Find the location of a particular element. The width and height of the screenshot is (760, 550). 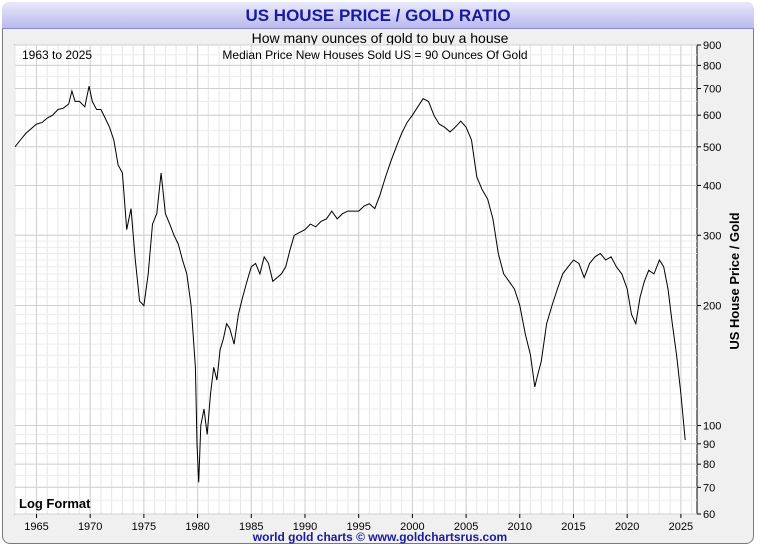

log-format-label: Log Format is located at coordinates (55, 503).